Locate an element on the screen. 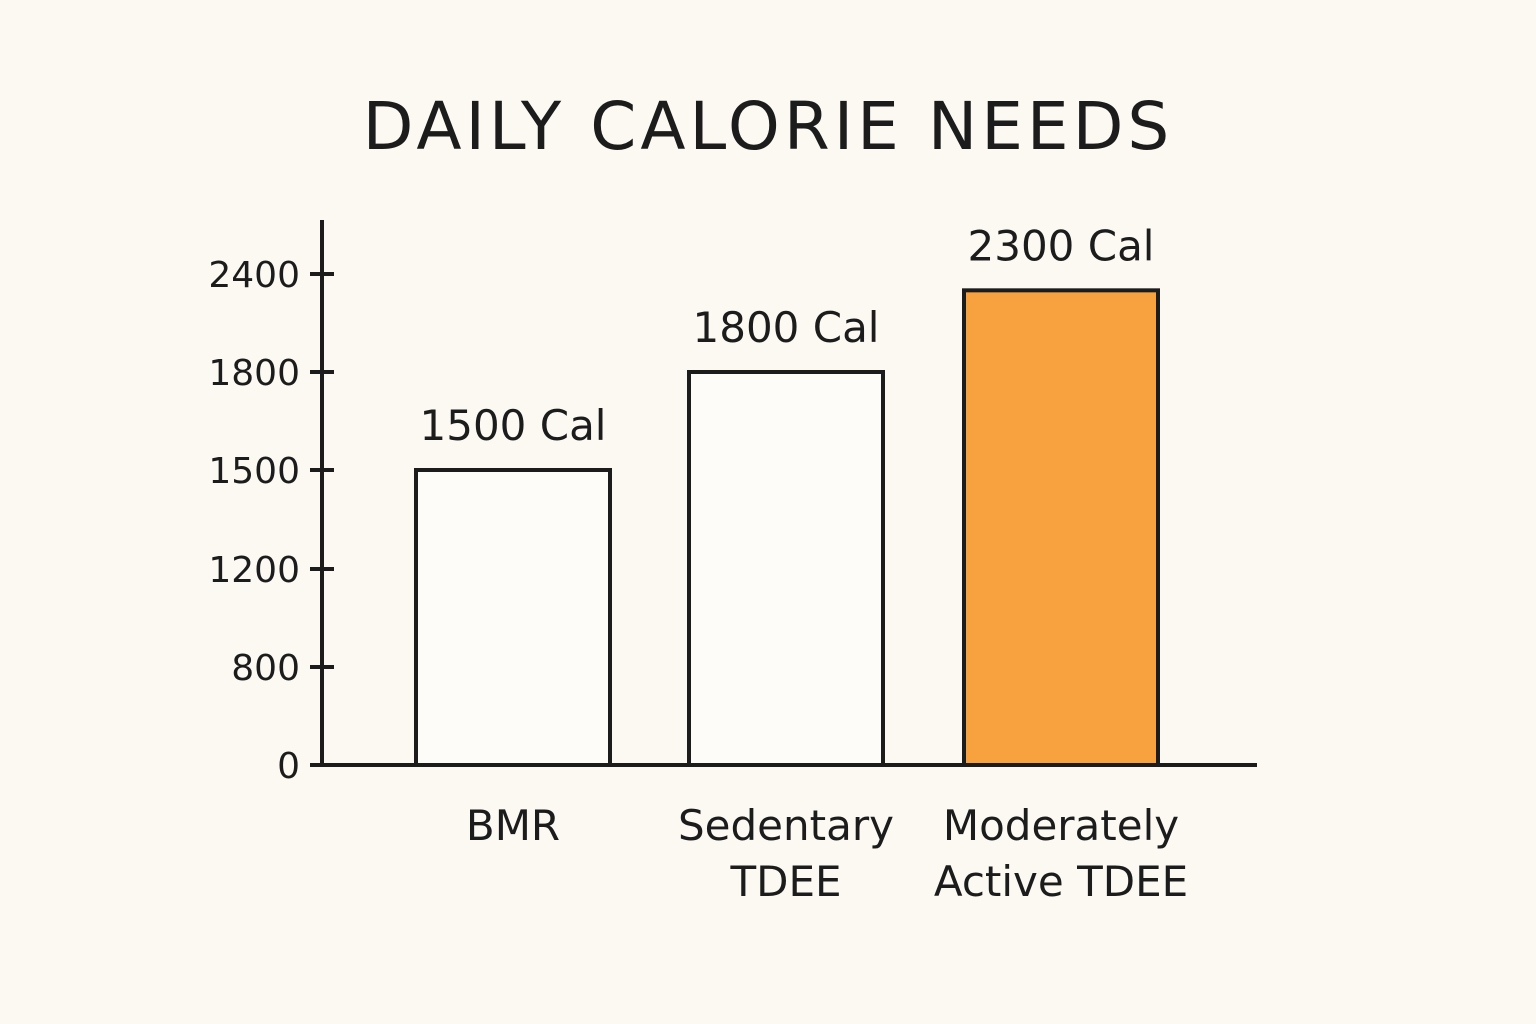 This screenshot has width=1536, height=1024. y-tick-label: 1200 is located at coordinates (254, 570).